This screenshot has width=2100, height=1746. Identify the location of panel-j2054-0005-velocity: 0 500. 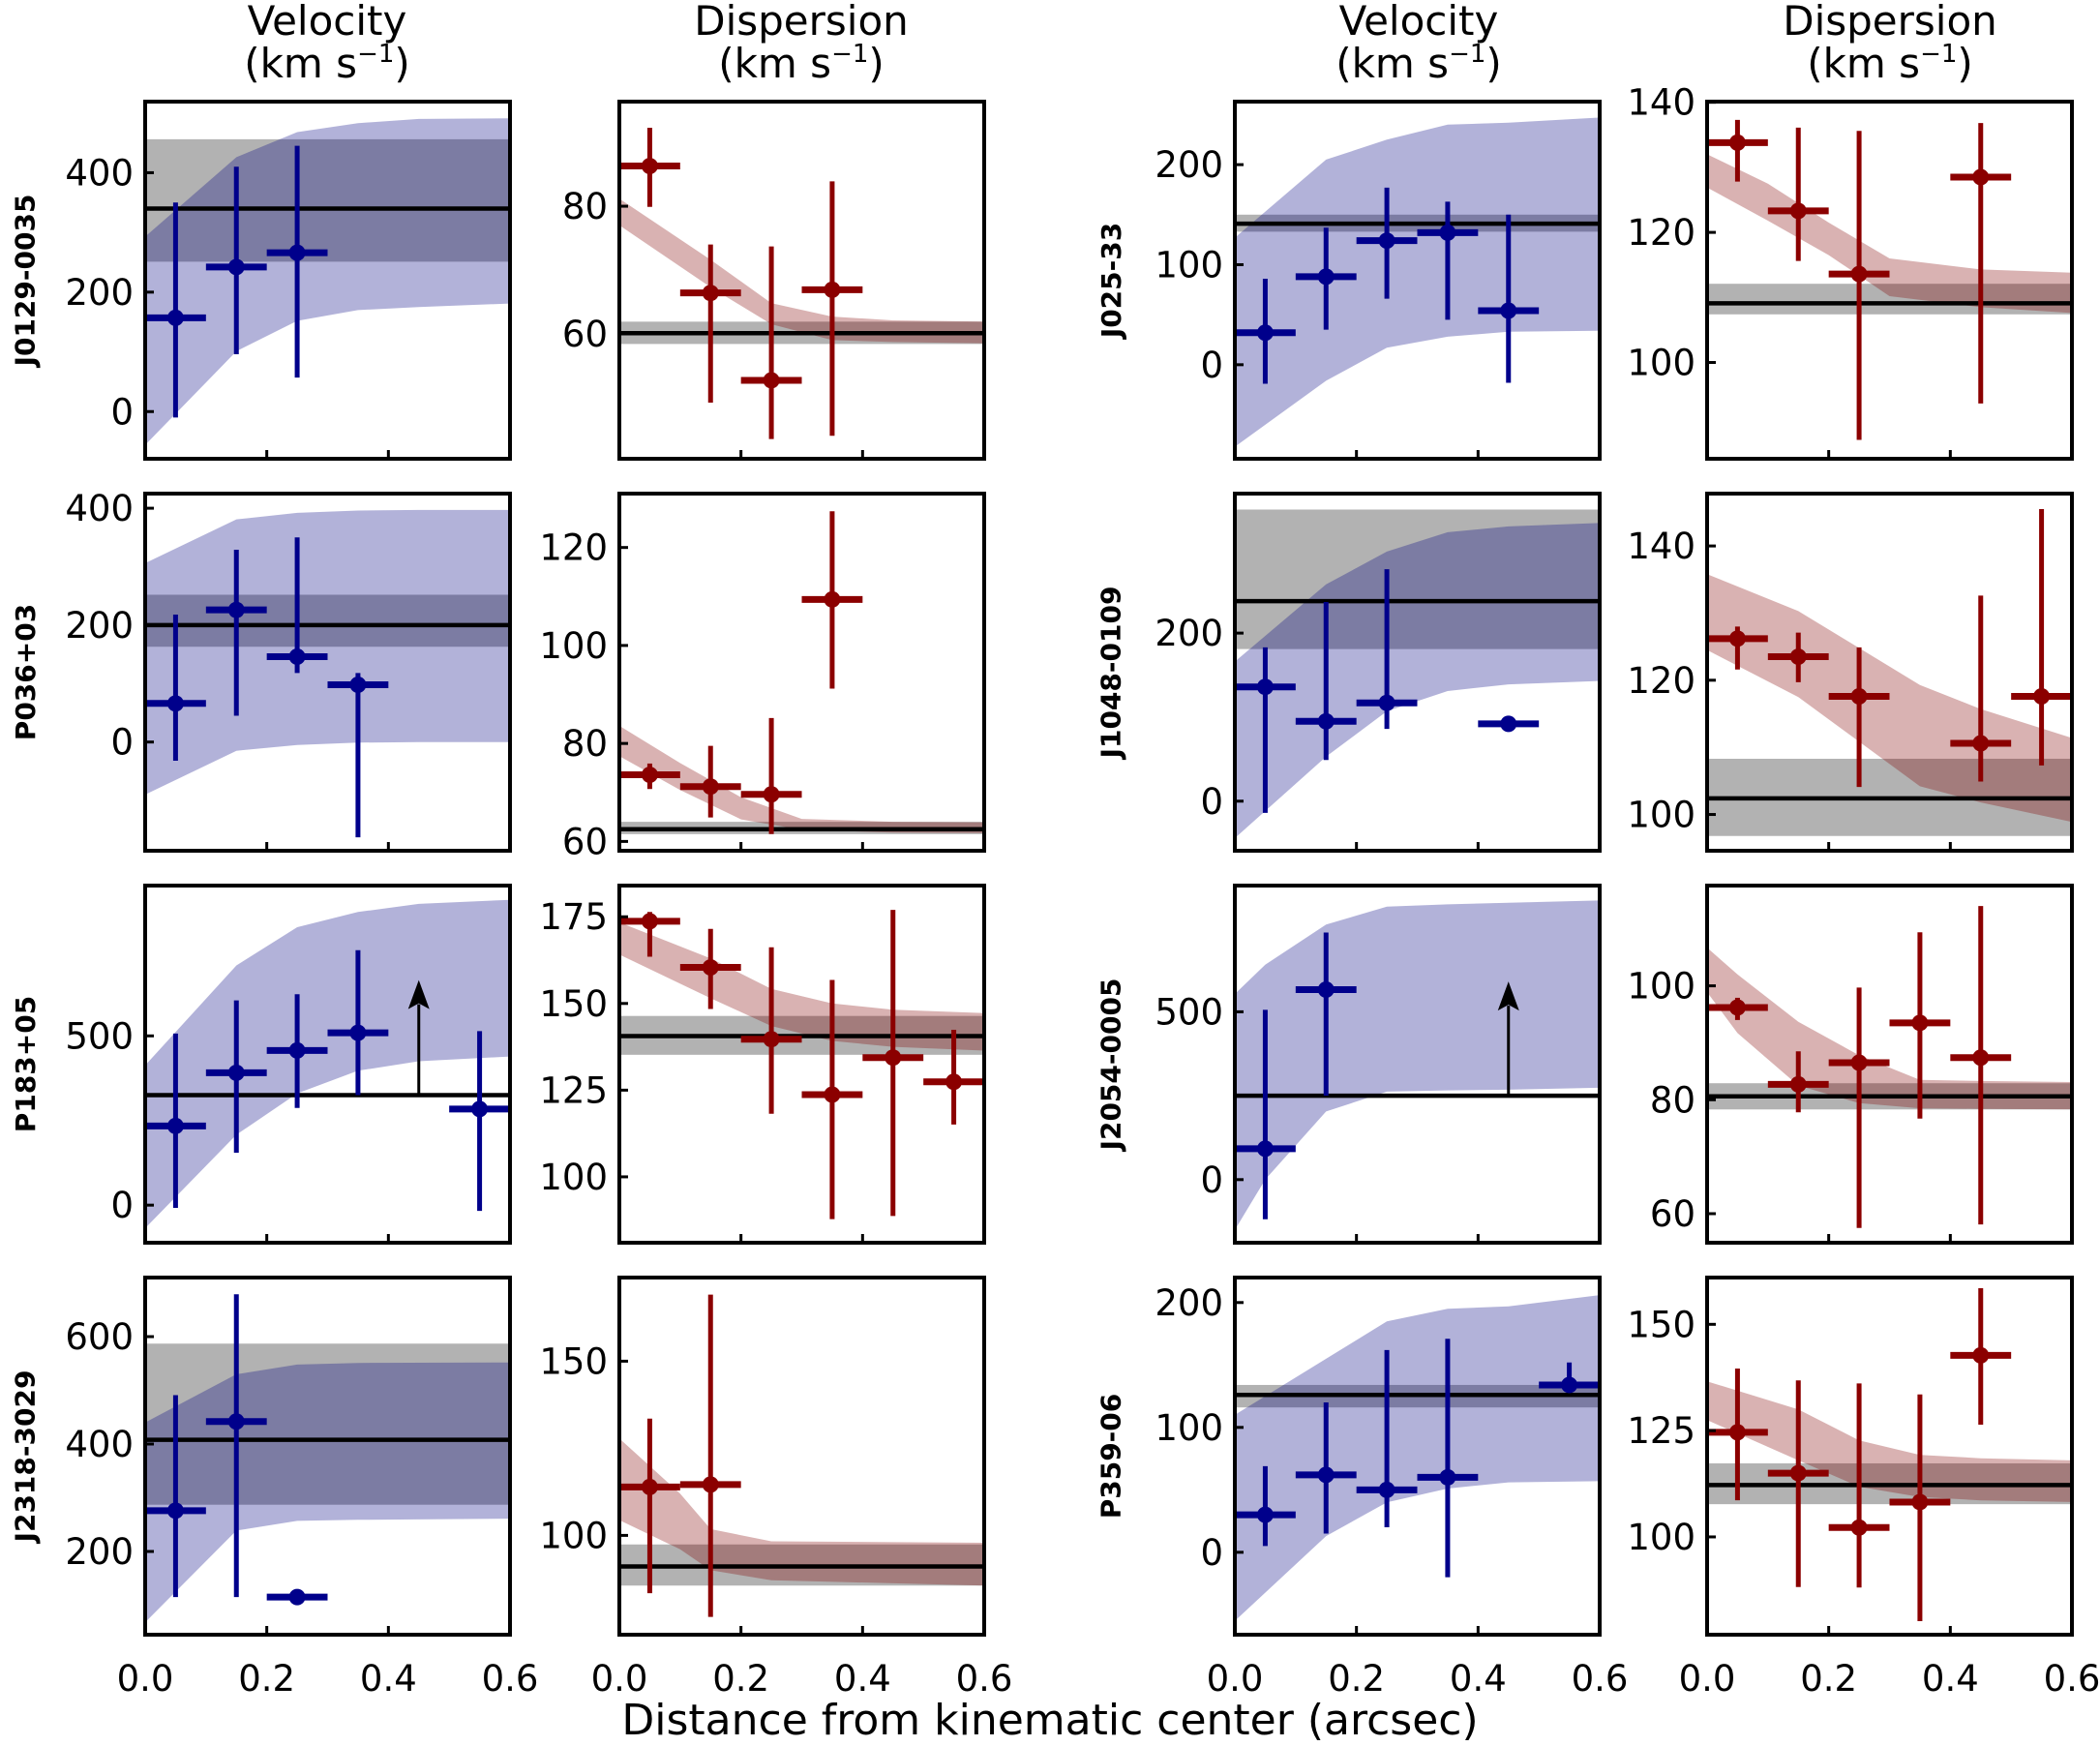
(1378, 1065).